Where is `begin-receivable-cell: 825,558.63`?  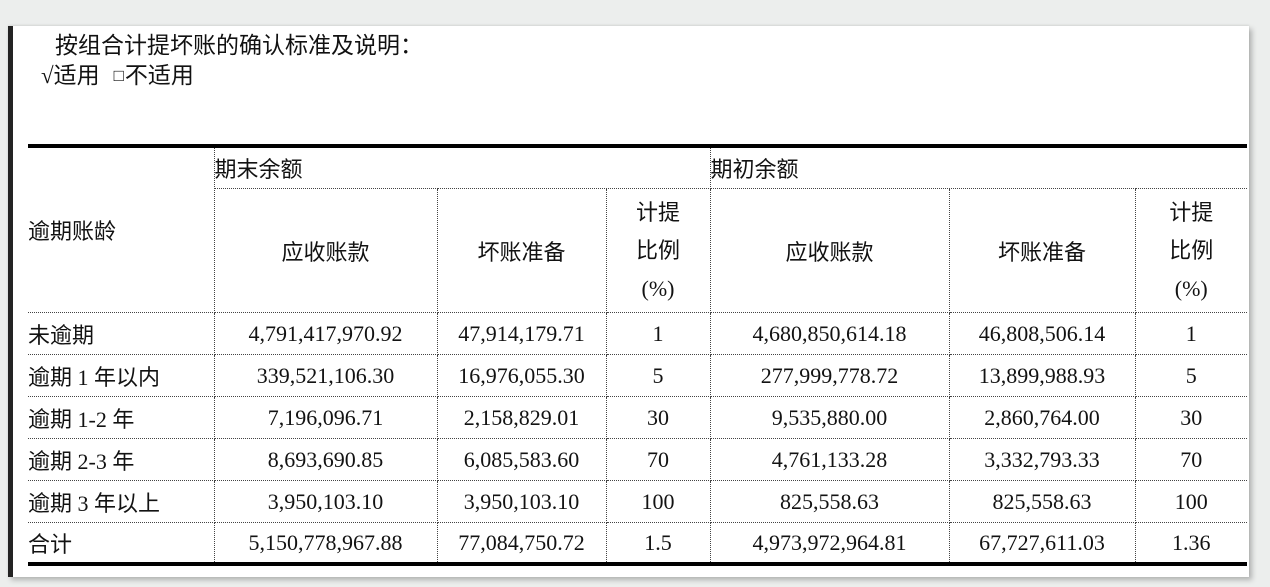 begin-receivable-cell: 825,558.63 is located at coordinates (829, 501).